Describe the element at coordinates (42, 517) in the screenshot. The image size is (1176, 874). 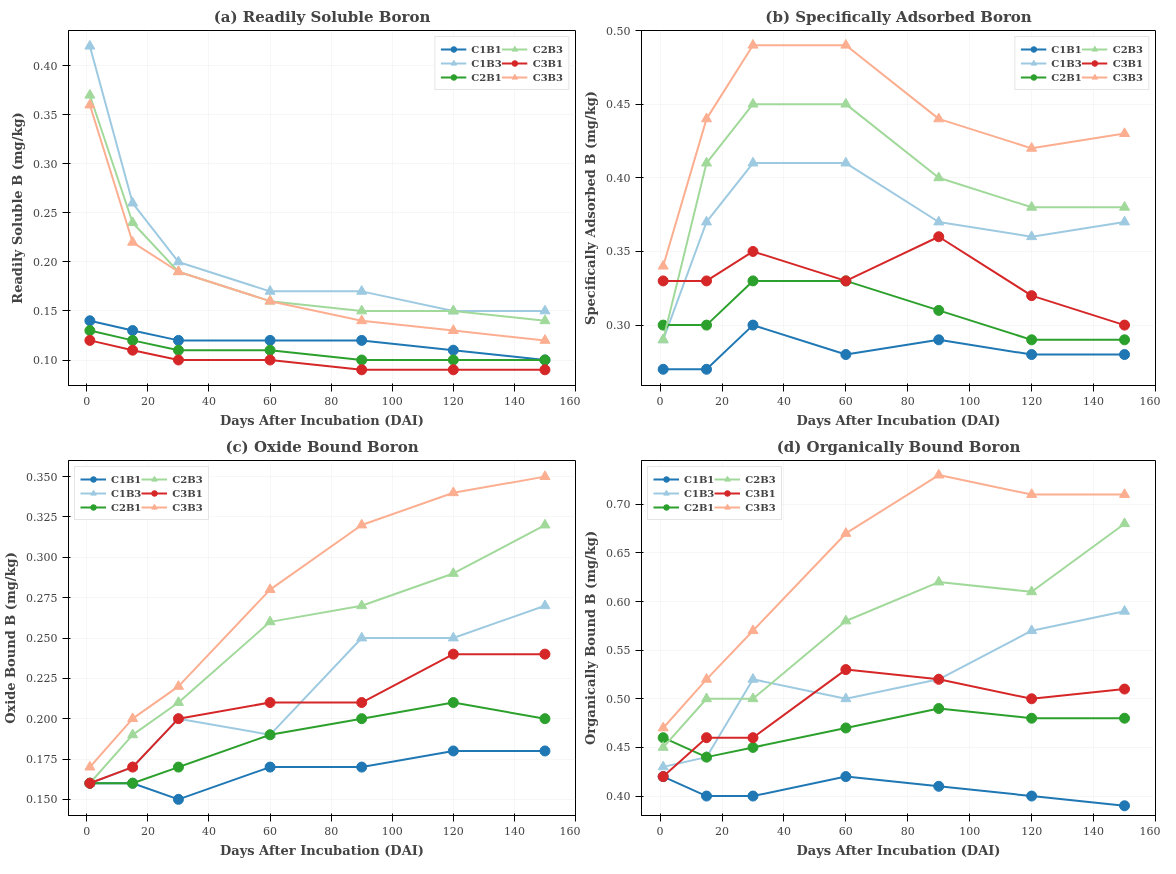
I see `y-tick-label: 0.325` at that location.